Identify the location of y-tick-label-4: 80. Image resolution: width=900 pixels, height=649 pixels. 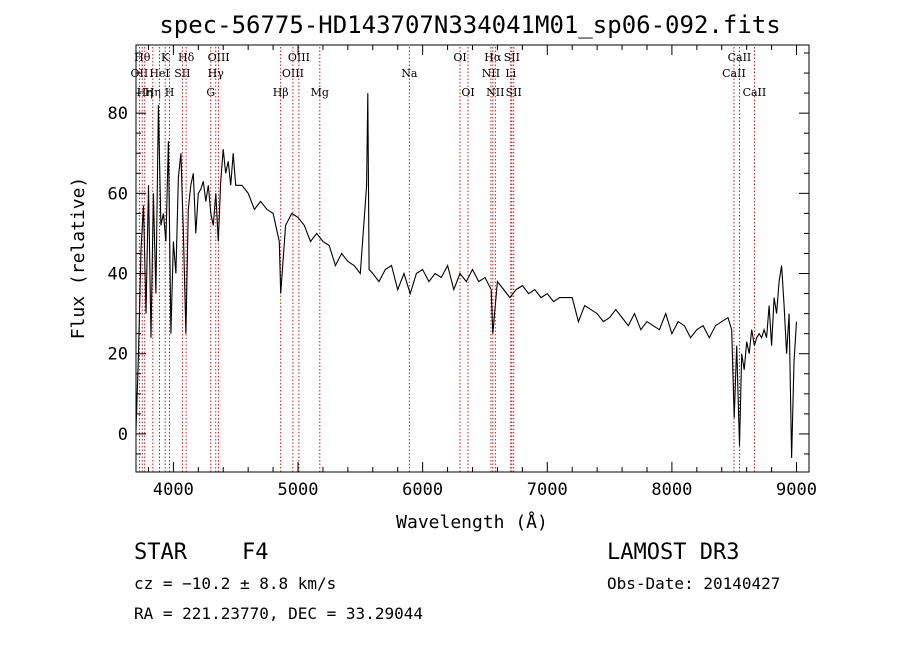
(118, 114).